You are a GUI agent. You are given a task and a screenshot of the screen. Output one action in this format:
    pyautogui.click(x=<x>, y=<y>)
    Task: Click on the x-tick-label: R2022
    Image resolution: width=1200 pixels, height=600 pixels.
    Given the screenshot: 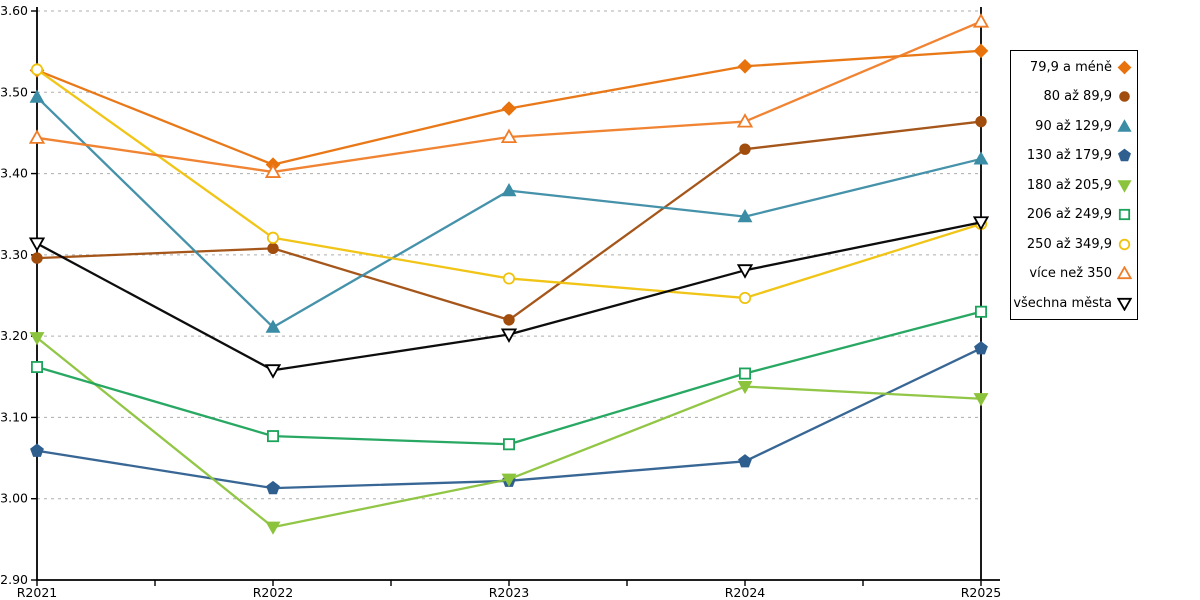 What is the action you would take?
    pyautogui.click(x=273, y=592)
    